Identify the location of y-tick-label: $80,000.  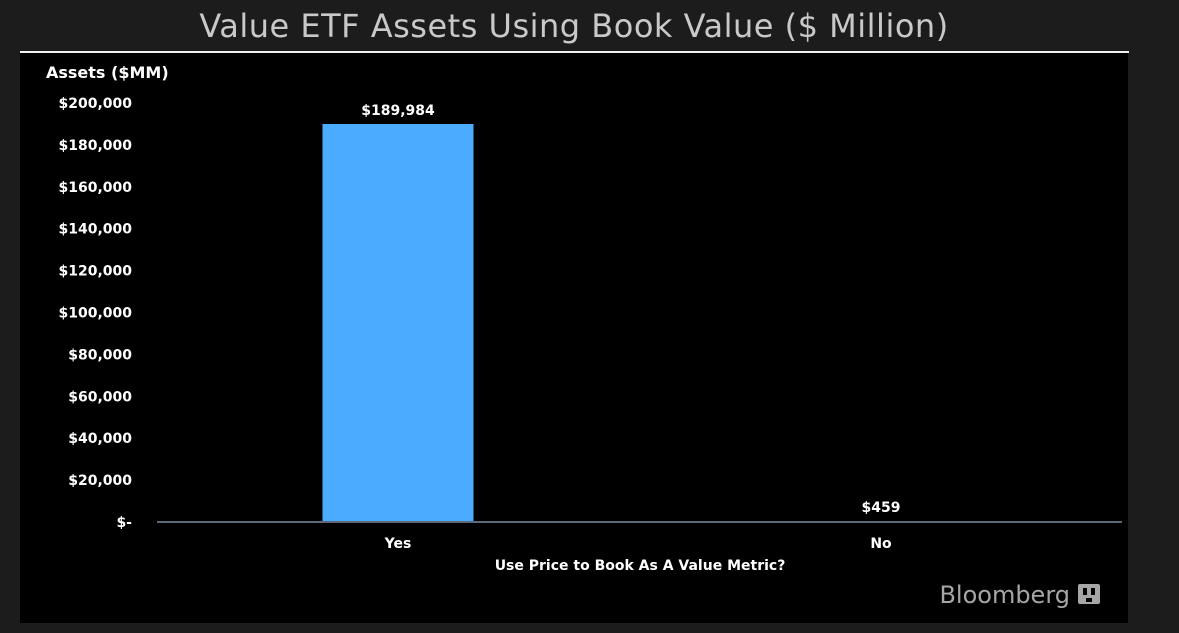
(100, 355).